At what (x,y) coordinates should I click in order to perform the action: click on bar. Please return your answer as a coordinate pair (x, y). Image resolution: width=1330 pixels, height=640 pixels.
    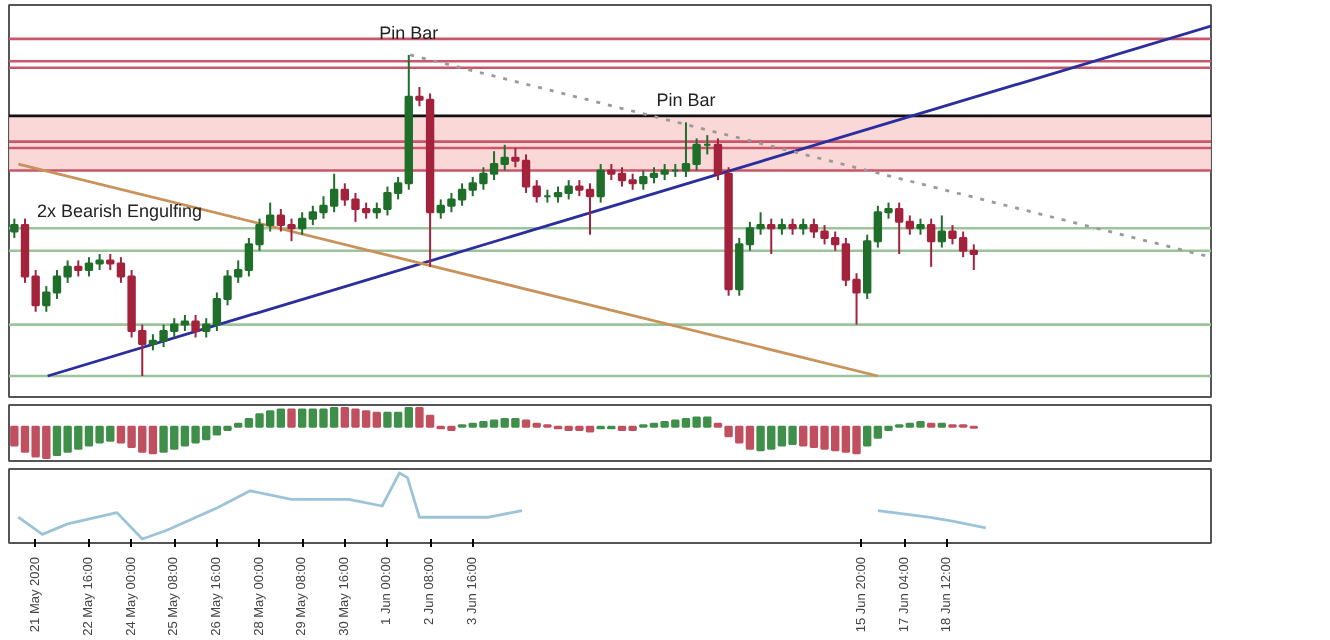
    Looking at the image, I should click on (291, 418).